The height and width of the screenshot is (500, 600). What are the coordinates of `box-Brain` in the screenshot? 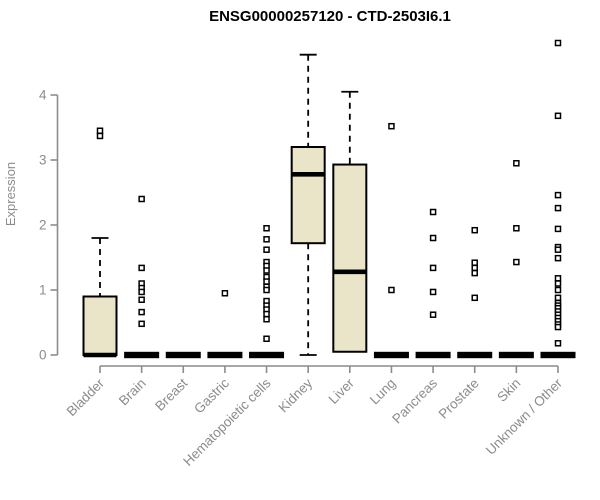 It's located at (142, 355).